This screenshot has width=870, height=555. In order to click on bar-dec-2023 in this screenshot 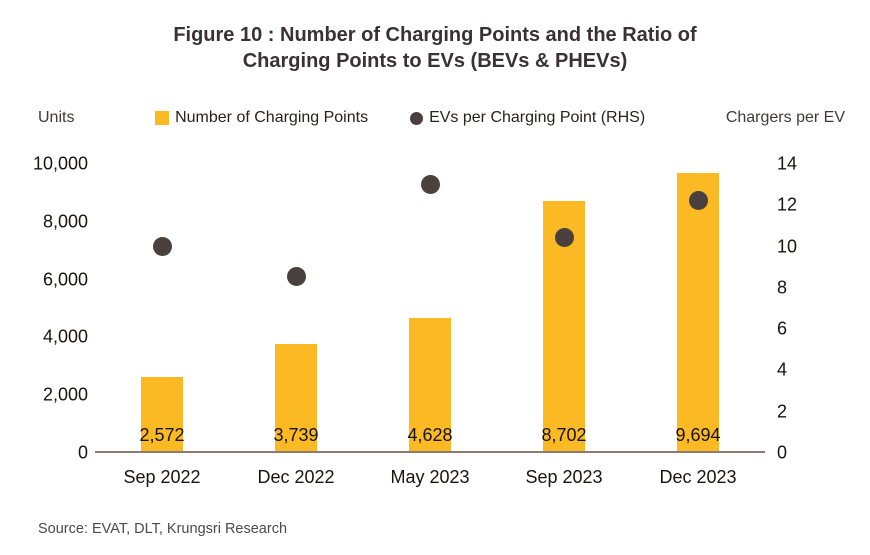, I will do `click(698, 311)`.